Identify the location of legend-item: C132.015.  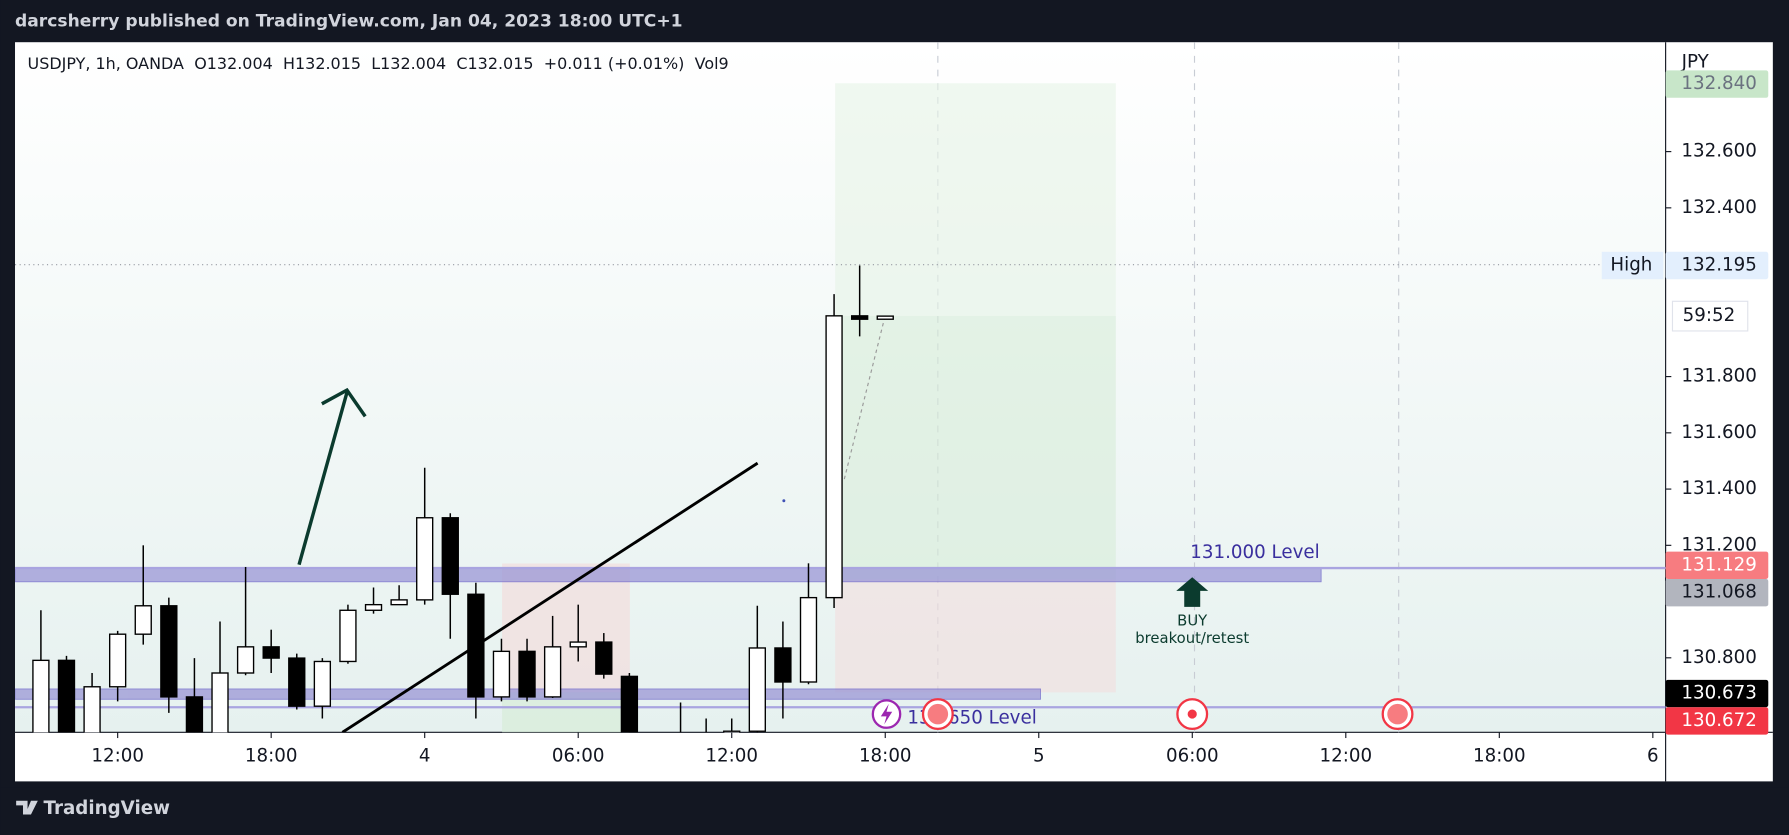
(494, 62).